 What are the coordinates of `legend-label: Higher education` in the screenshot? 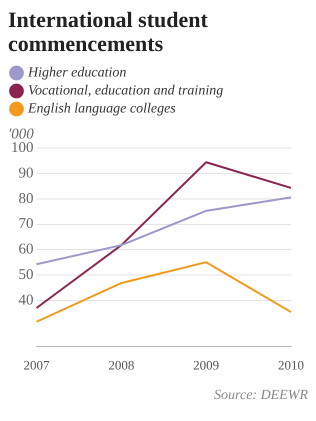 It's located at (76, 73).